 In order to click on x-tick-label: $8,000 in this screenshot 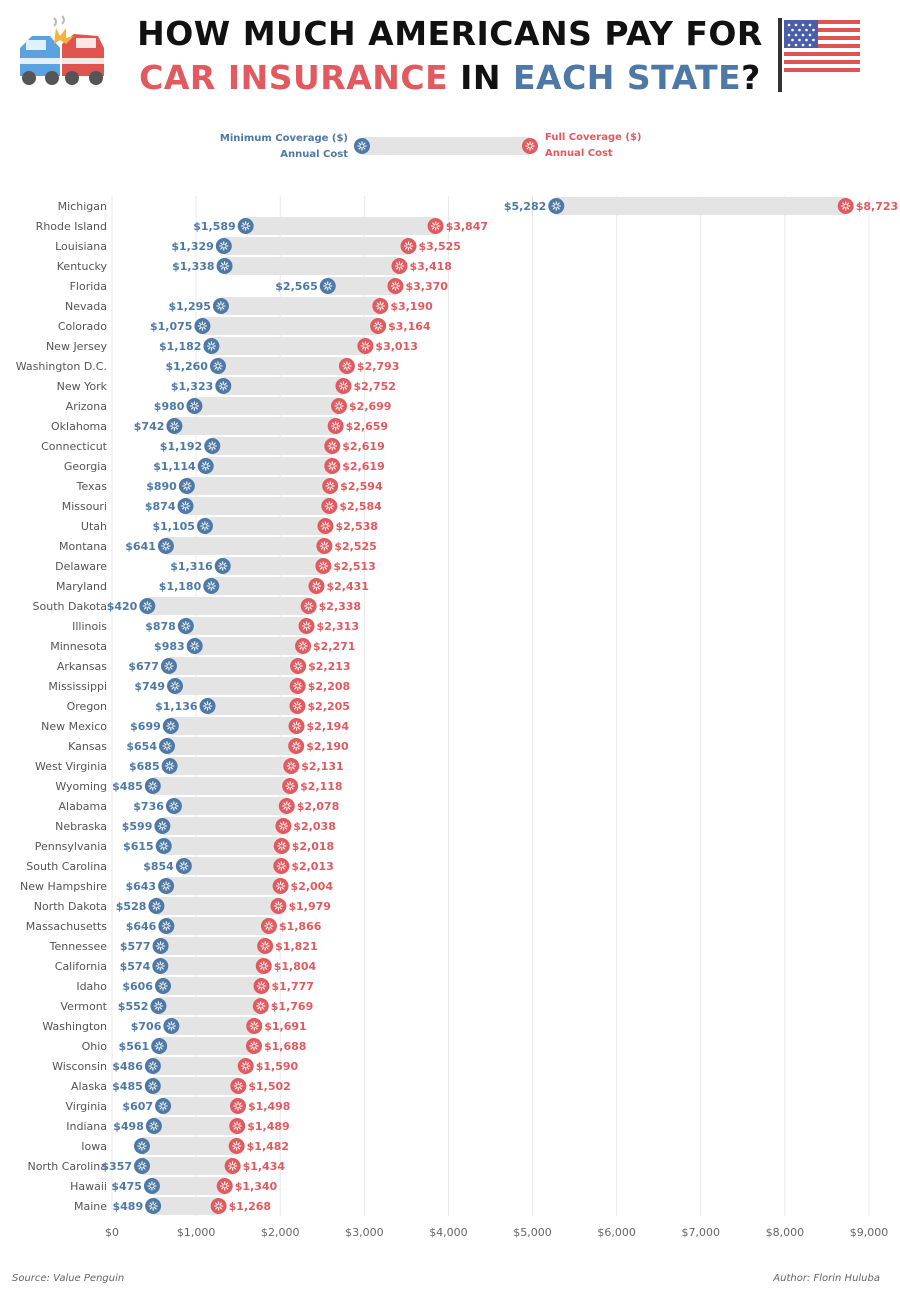, I will do `click(785, 1232)`.